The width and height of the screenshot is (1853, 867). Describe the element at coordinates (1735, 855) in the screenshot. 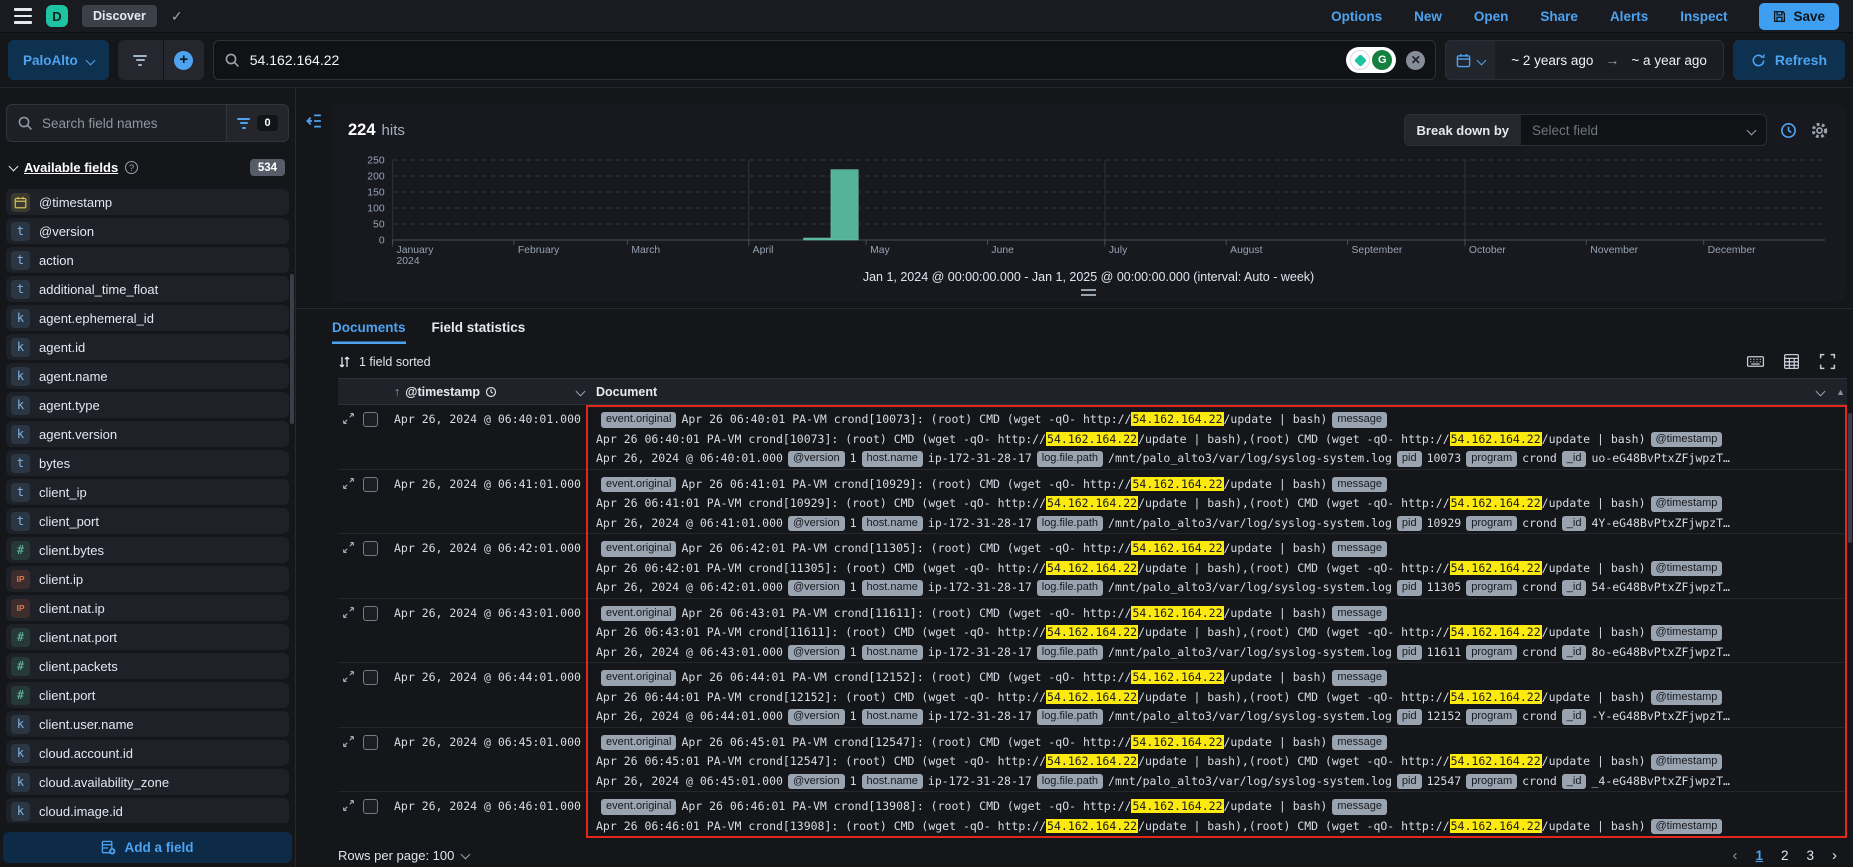

I see `previous-page-icon: ‹` at that location.